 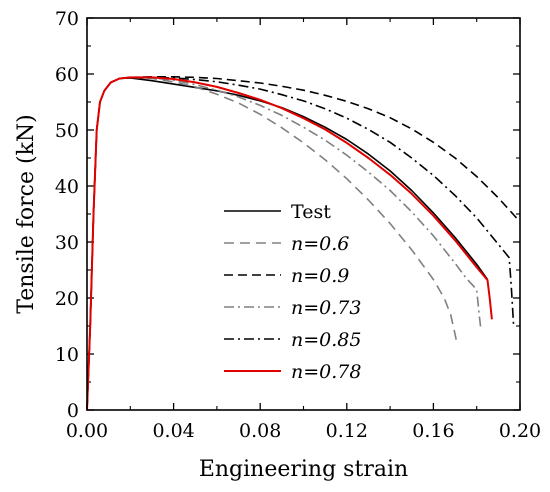 What do you see at coordinates (320, 276) in the screenshot?
I see `legend-label: n=0.9` at bounding box center [320, 276].